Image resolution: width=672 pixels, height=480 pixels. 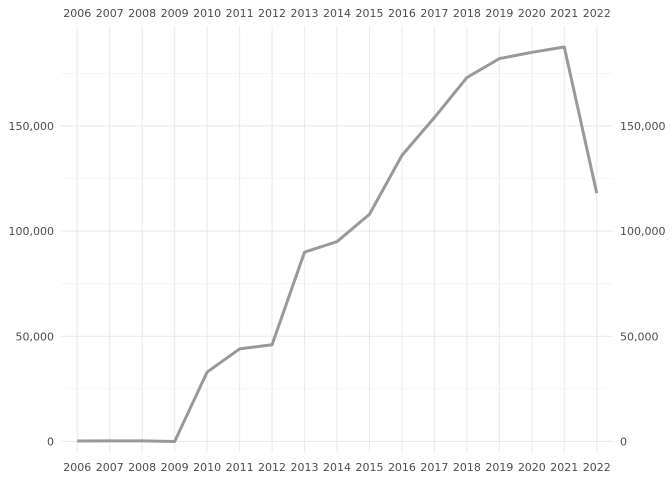 What do you see at coordinates (499, 13) in the screenshot?
I see `x-tick-label-top: 2019` at bounding box center [499, 13].